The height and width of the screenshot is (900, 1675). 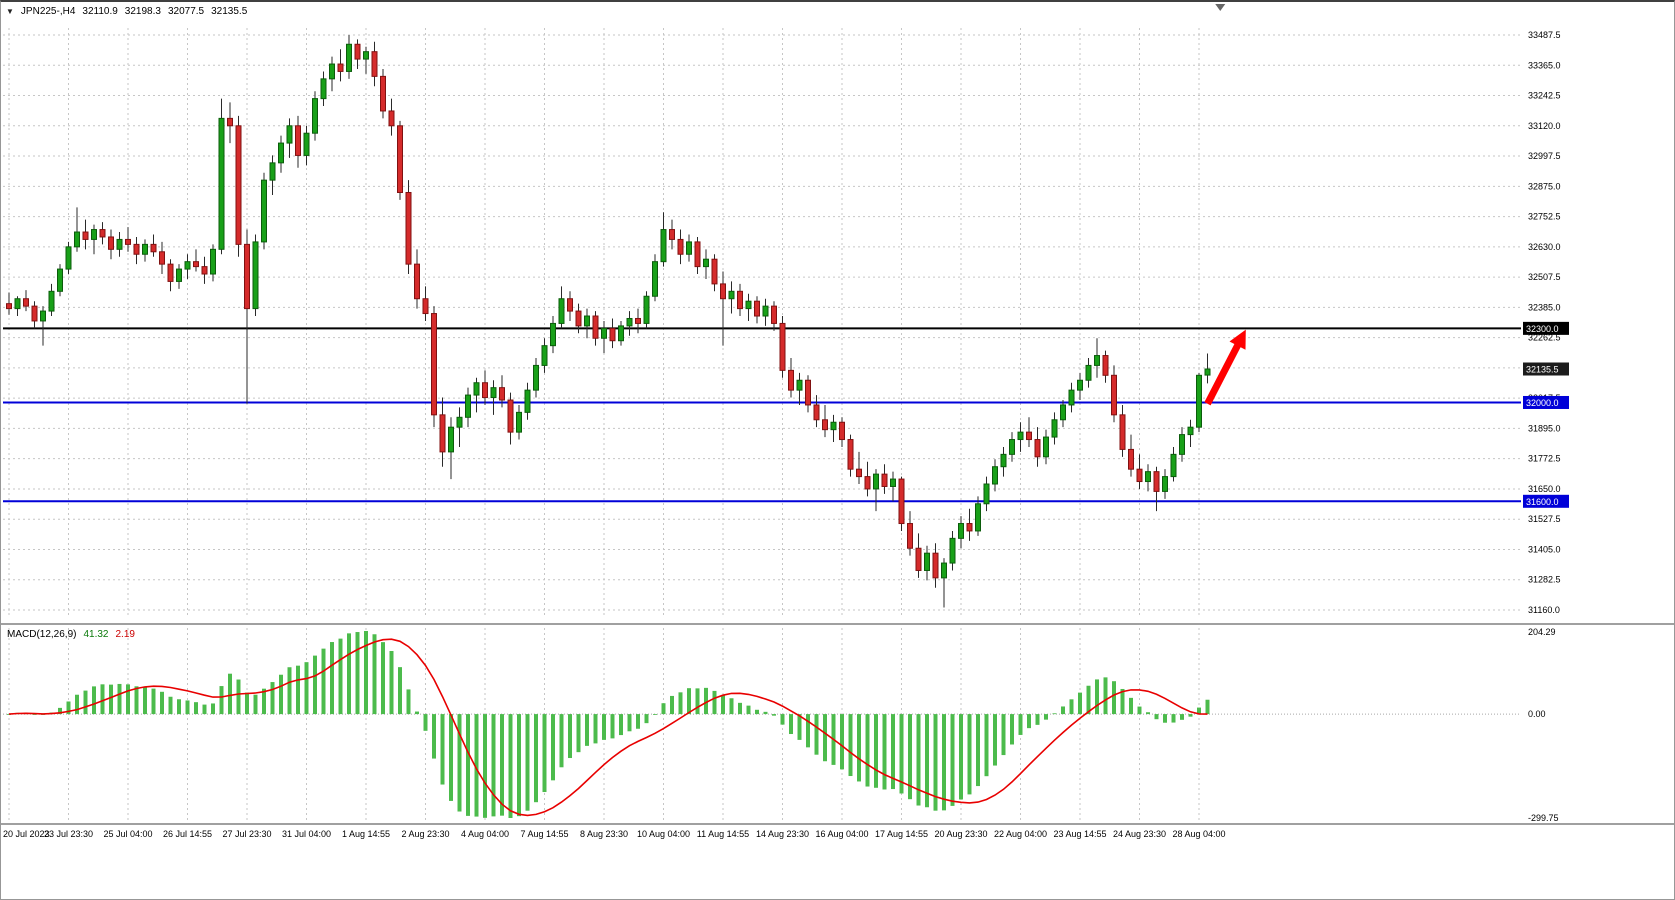 What do you see at coordinates (782, 834) in the screenshot?
I see `time-tick-label: 14 Aug 23:30` at bounding box center [782, 834].